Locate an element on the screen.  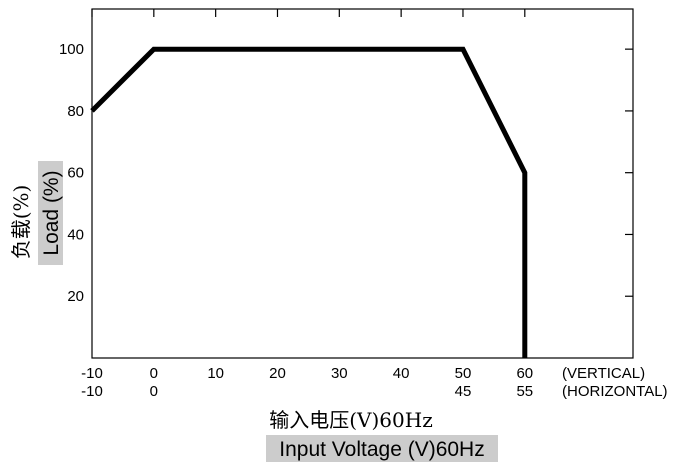
x-tick-label-vertical: 0 is located at coordinates (154, 373).